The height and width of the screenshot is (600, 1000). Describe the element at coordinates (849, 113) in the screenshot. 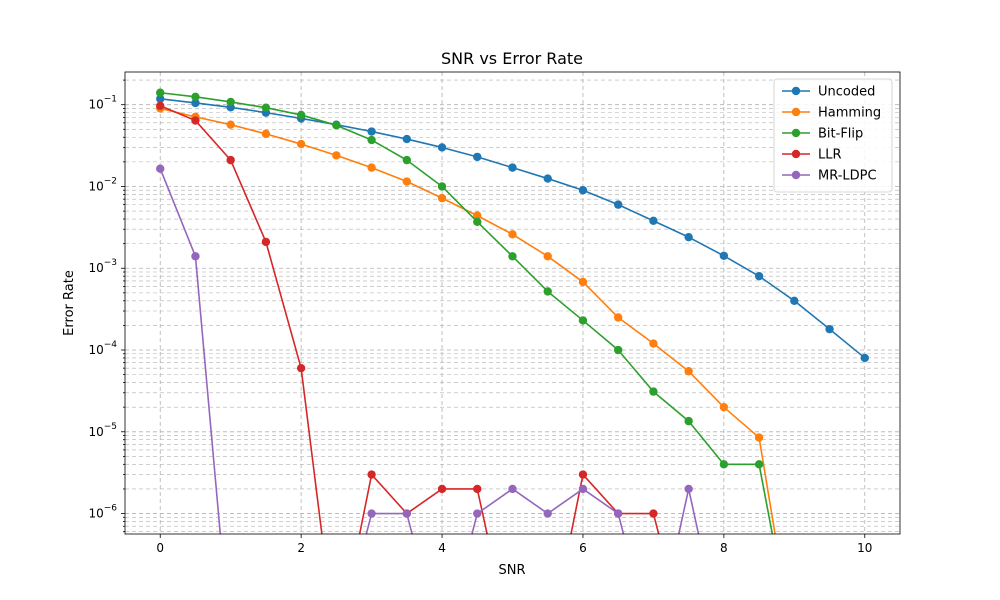

I see `legend-label: Hamming` at that location.